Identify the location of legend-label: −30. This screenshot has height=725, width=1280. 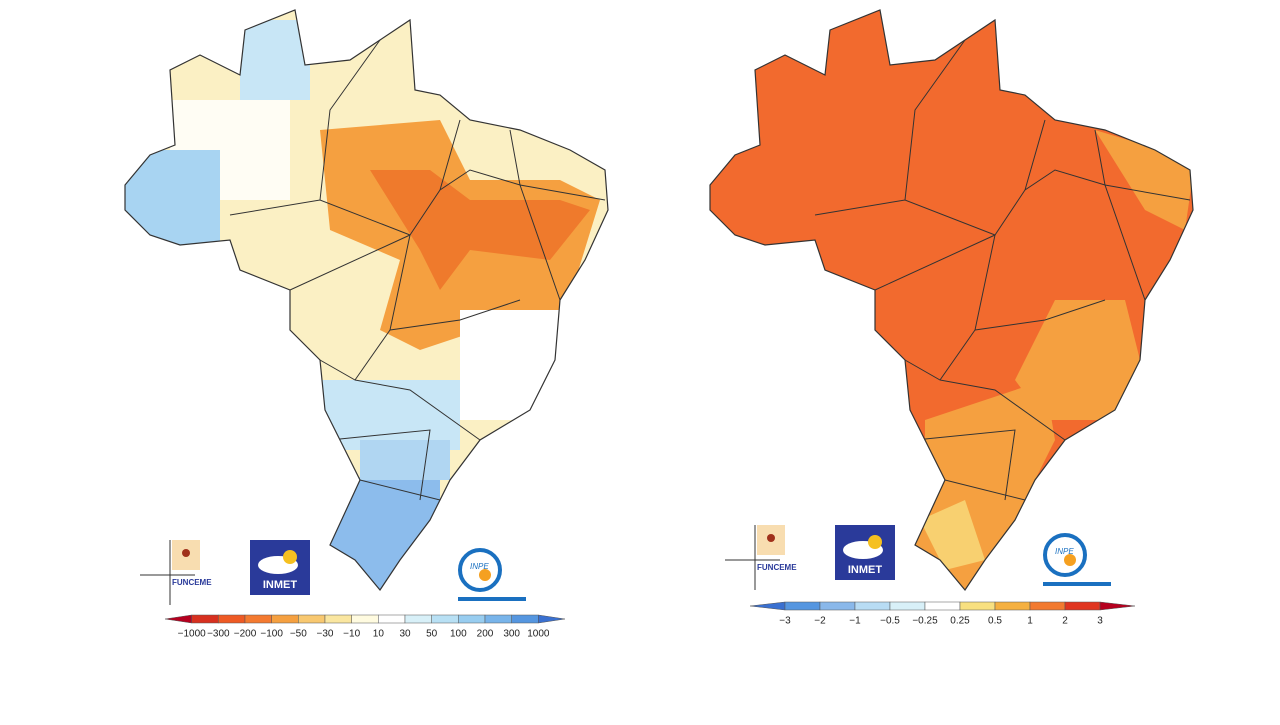
(325, 634).